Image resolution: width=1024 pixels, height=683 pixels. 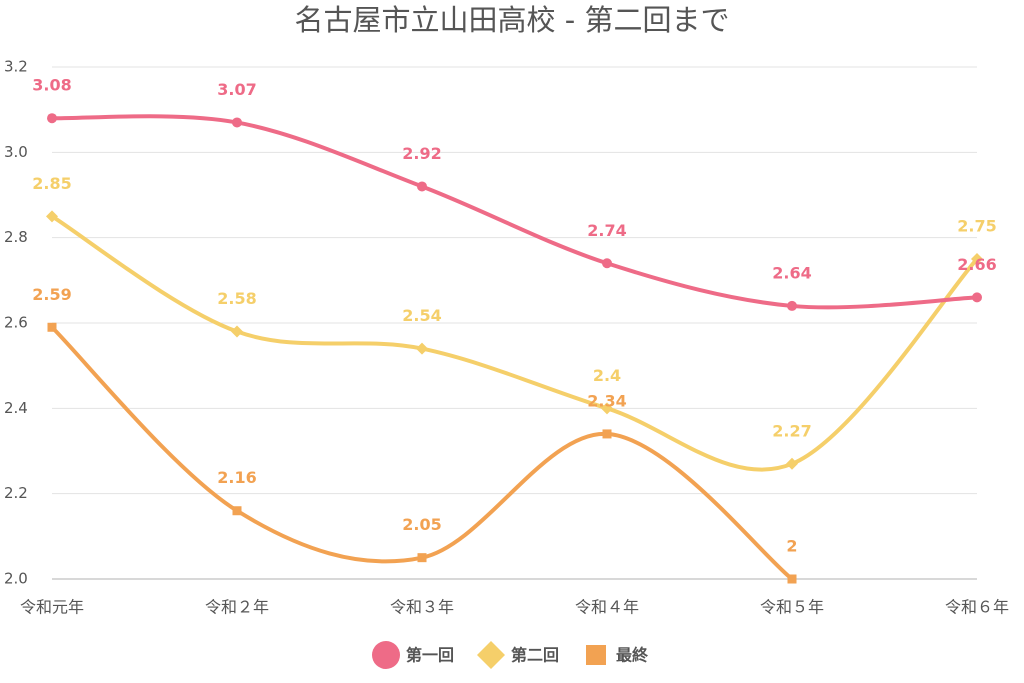 What do you see at coordinates (792, 607) in the screenshot?
I see `x-tick-label: 令和５年` at bounding box center [792, 607].